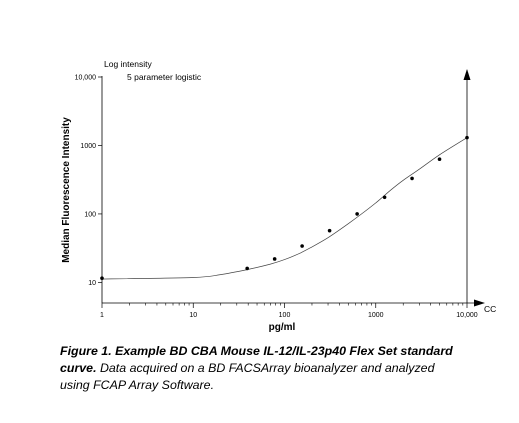 The width and height of the screenshot is (519, 423). Describe the element at coordinates (284, 305) in the screenshot. I see `x-axis-ticks` at that location.